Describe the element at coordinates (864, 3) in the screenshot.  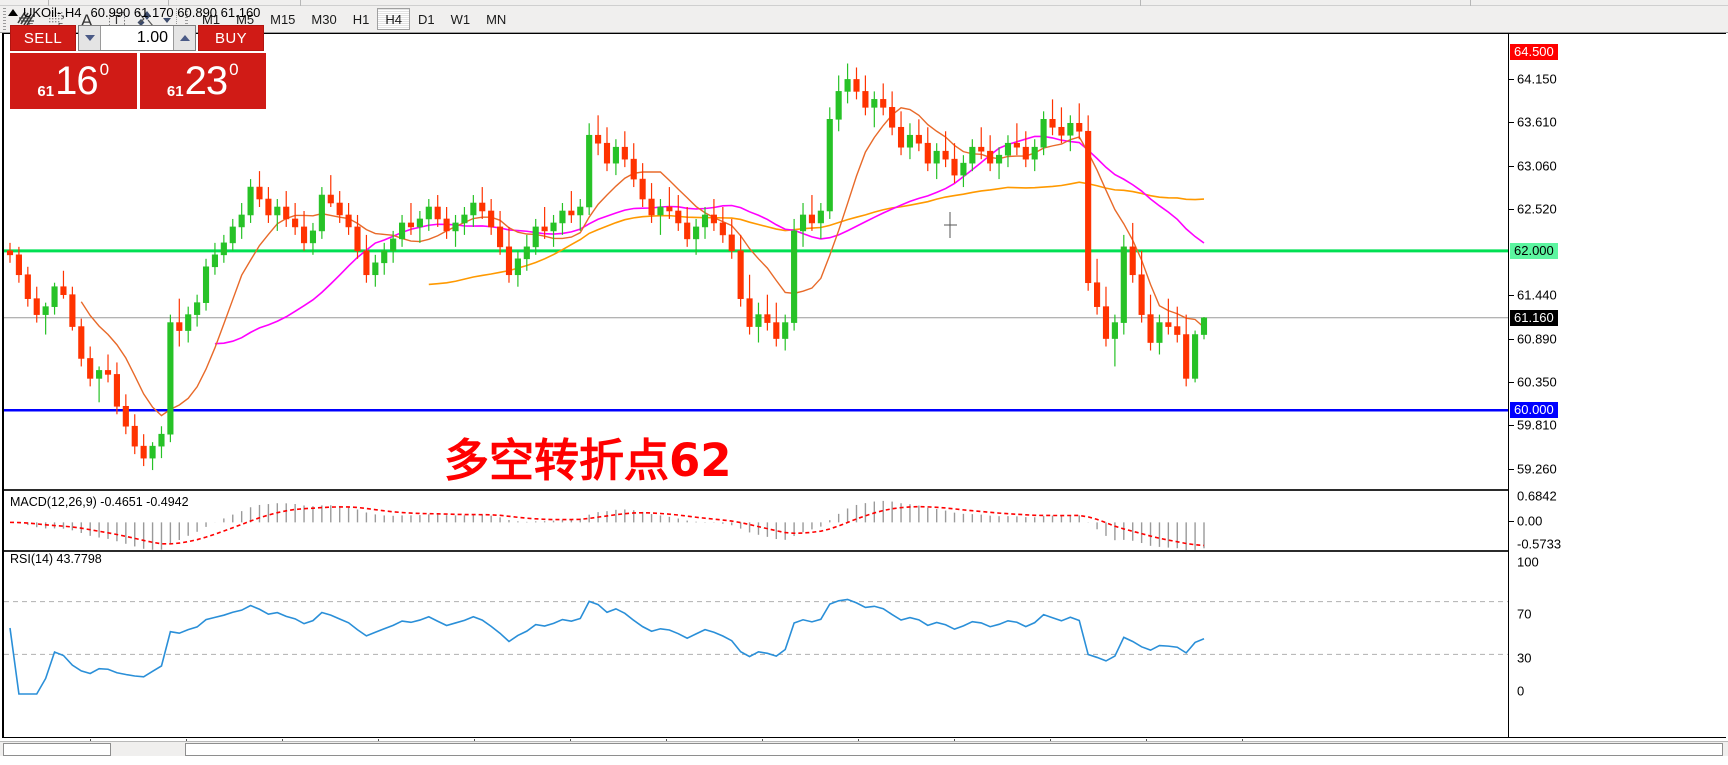
I see `toolbar-top-strip` at that location.